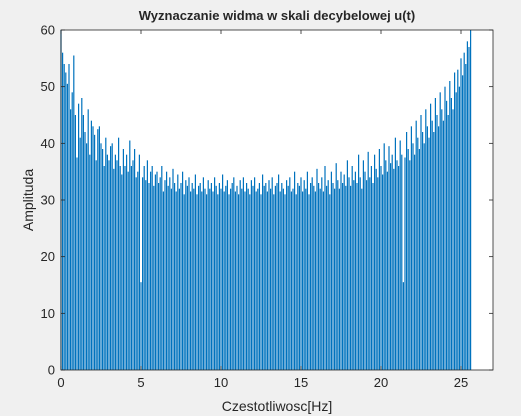 The width and height of the screenshot is (521, 416). Describe the element at coordinates (28, 200) in the screenshot. I see `y-axis-label: Amplituda` at that location.